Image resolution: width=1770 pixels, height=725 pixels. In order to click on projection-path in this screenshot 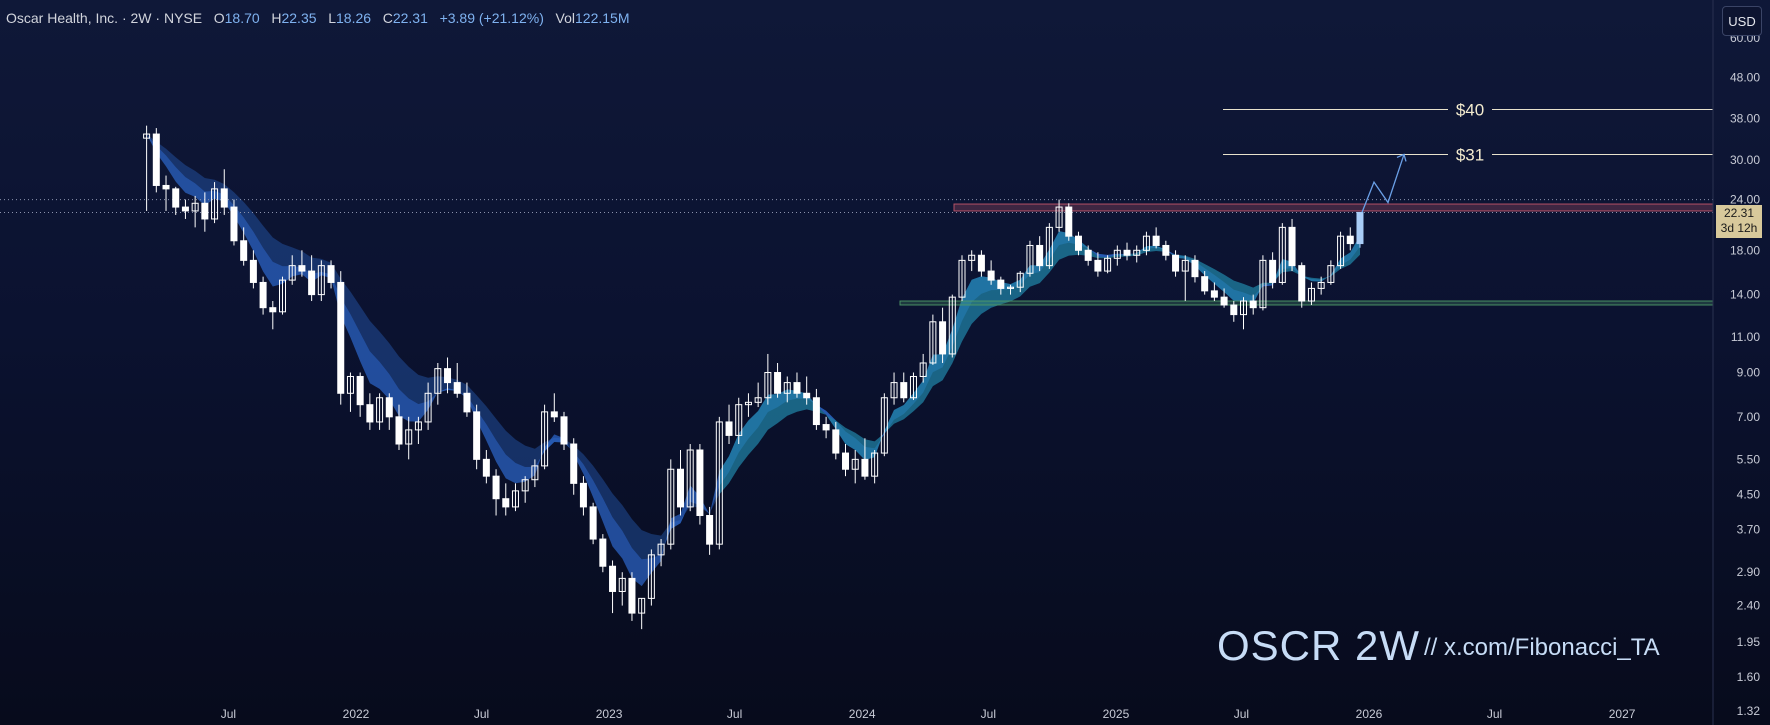, I will do `click(1383, 183)`.